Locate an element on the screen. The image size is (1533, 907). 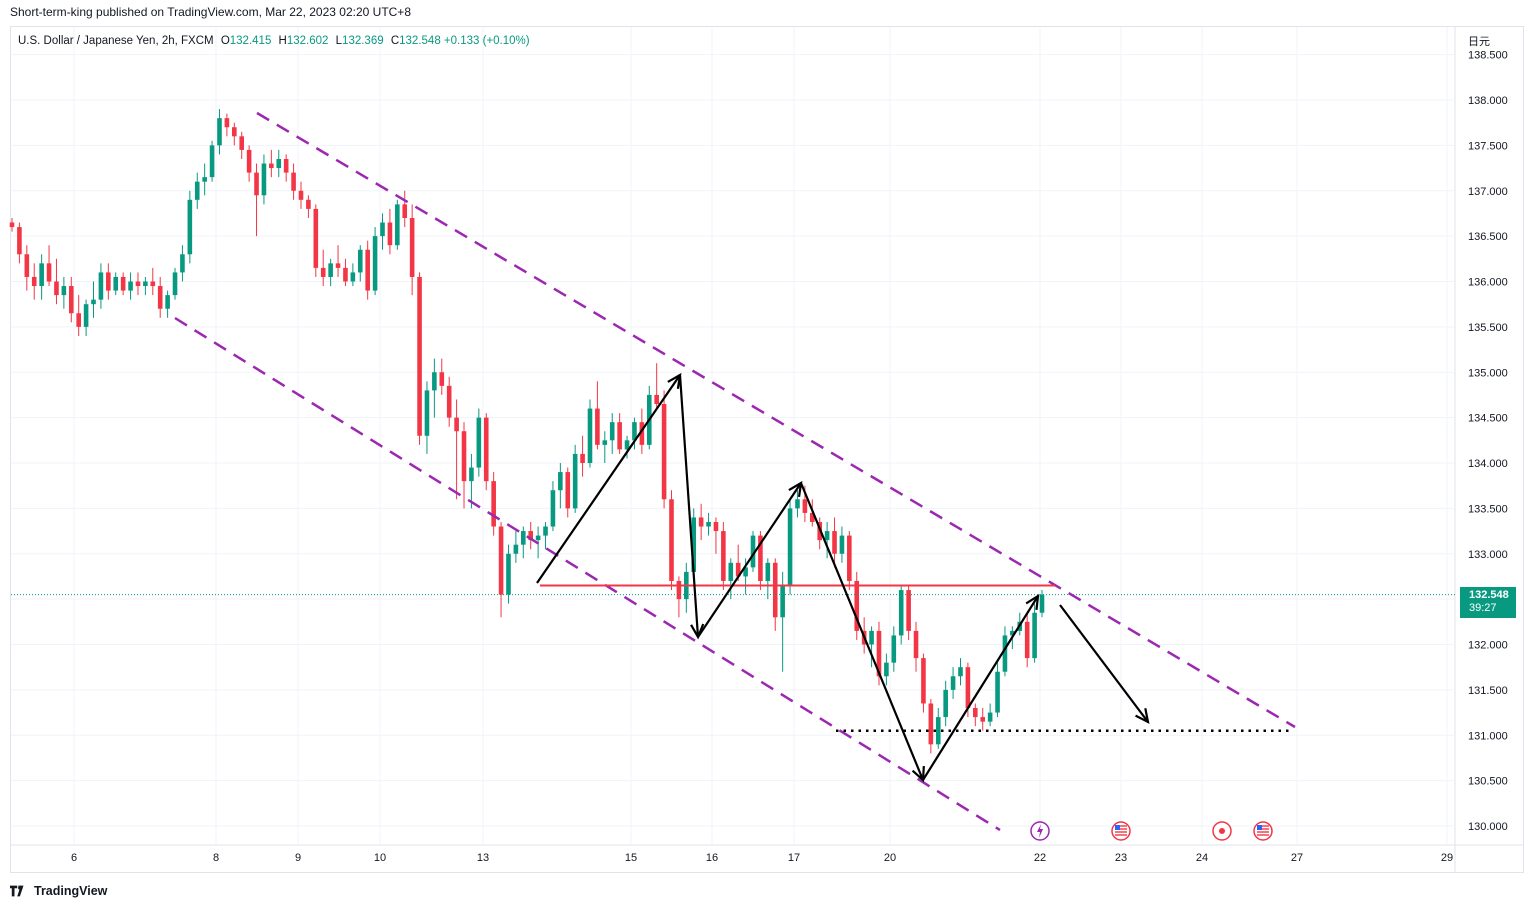
us-flag-event-icon is located at coordinates (1263, 831).